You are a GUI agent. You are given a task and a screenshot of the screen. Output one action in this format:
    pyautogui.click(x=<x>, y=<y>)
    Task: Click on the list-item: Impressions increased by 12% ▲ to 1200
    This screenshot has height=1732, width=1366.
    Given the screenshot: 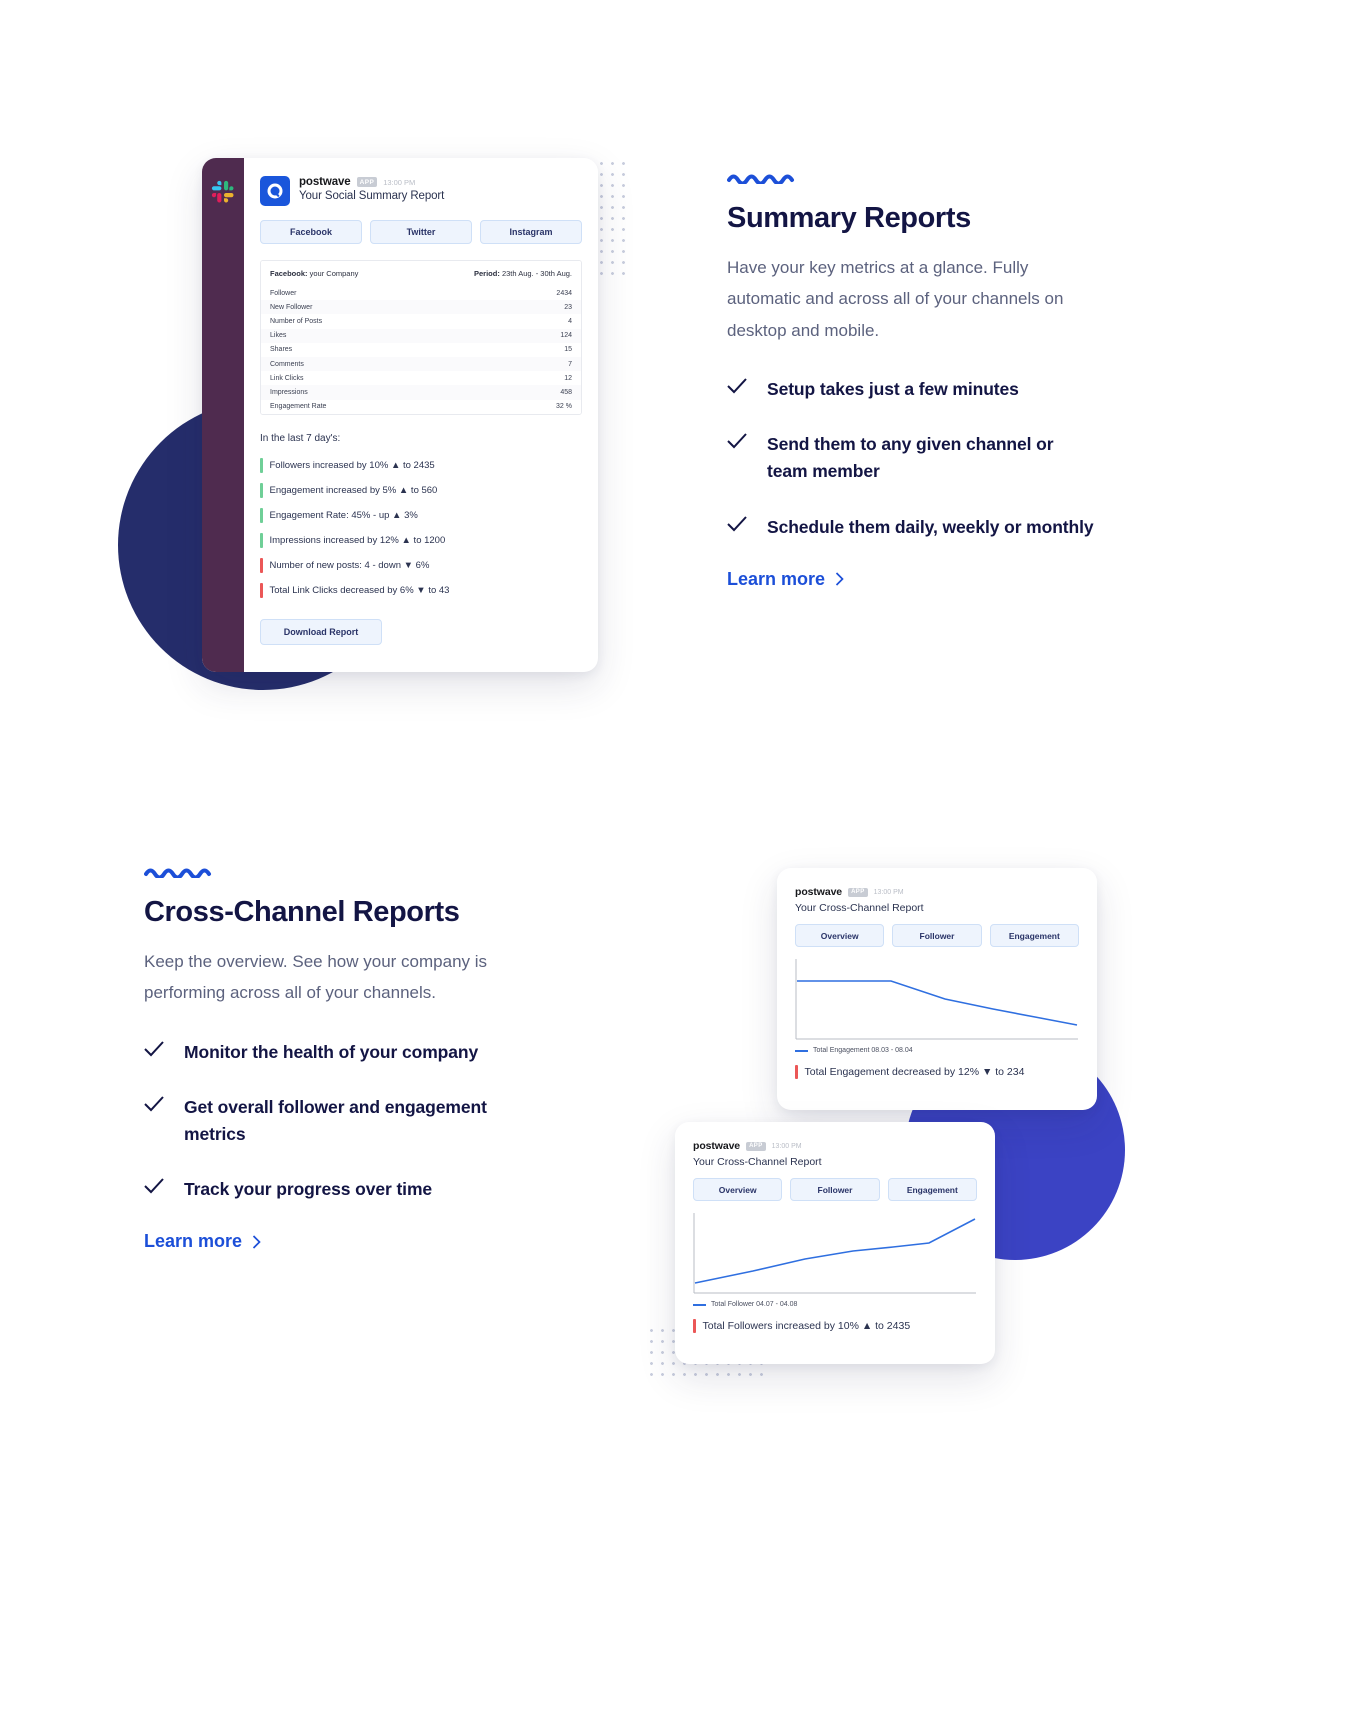 What is the action you would take?
    pyautogui.click(x=421, y=540)
    